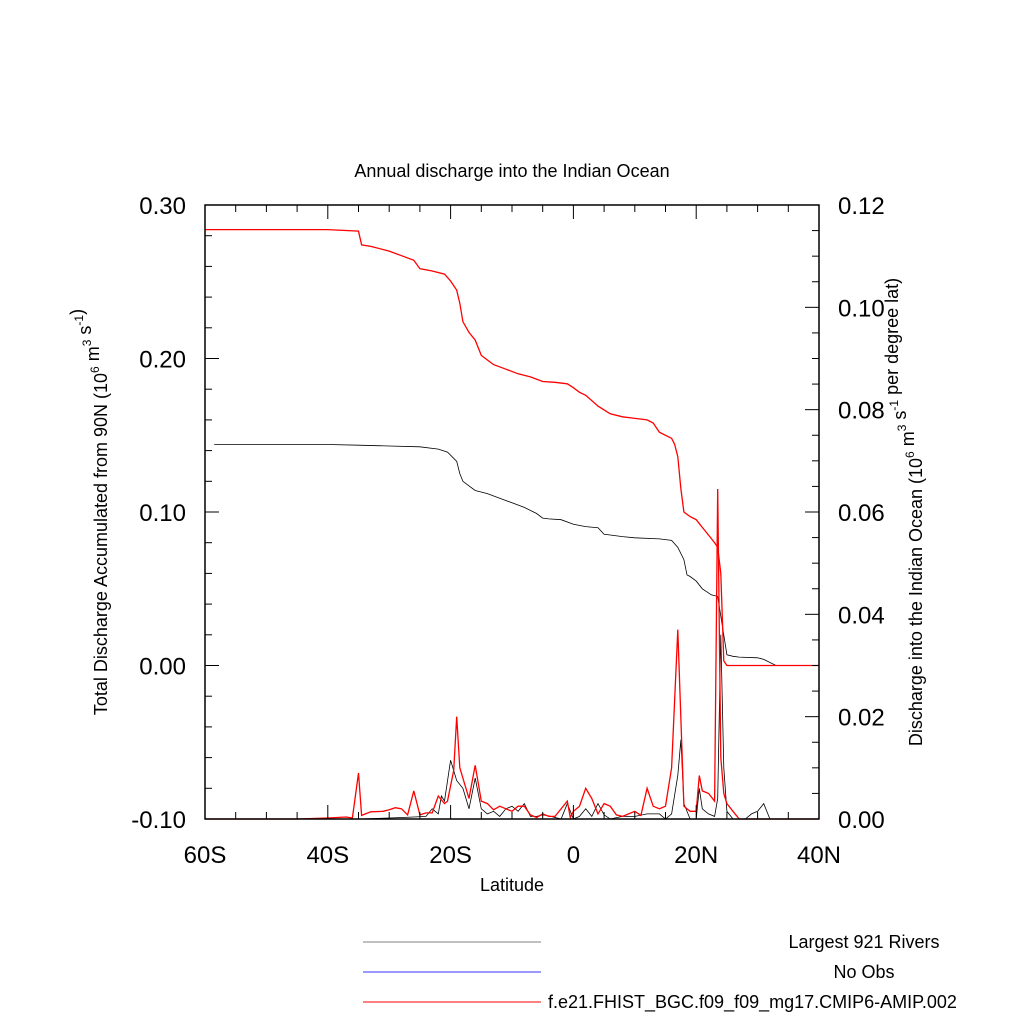  I want to click on y-tick-label-left: -0.10, so click(158, 820).